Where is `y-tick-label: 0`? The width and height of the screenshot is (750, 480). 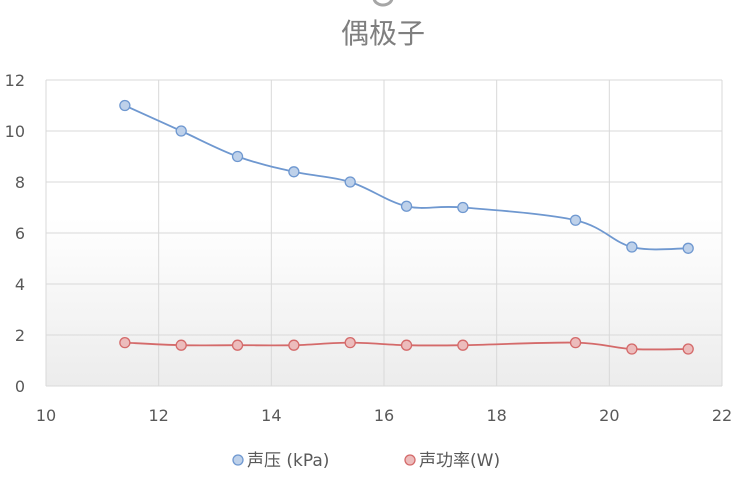 y-tick-label: 0 is located at coordinates (20, 386).